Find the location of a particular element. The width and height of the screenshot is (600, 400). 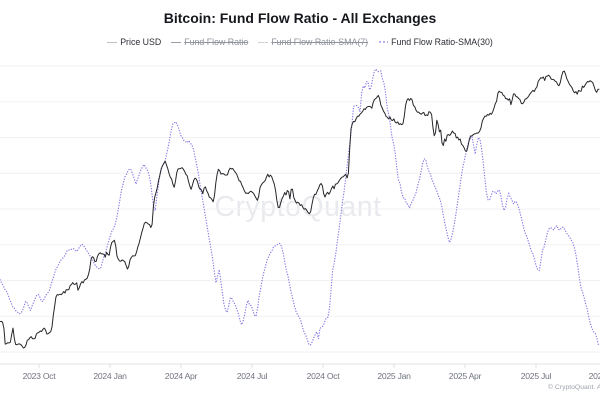

svg-text: 2024 Oct is located at coordinates (324, 376).